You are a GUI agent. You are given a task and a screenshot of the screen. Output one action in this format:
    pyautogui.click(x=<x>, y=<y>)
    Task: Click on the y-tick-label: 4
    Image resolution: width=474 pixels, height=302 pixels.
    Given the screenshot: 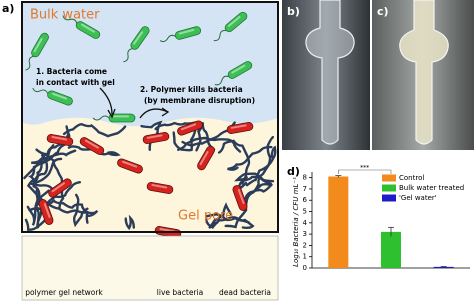 What is the action you would take?
    pyautogui.click(x=305, y=223)
    